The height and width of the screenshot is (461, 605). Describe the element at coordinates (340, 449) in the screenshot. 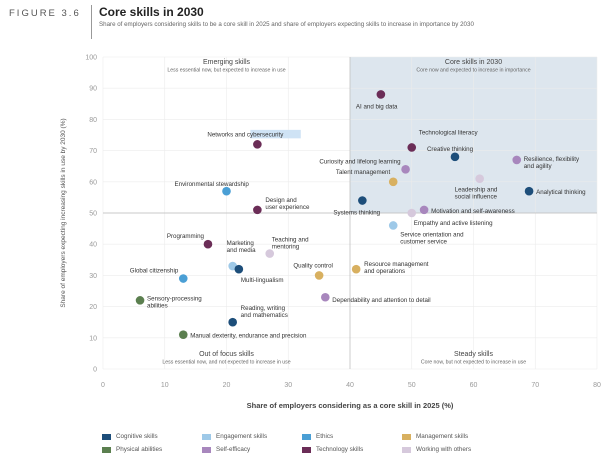

I see `legend-label: Technology skills` at that location.